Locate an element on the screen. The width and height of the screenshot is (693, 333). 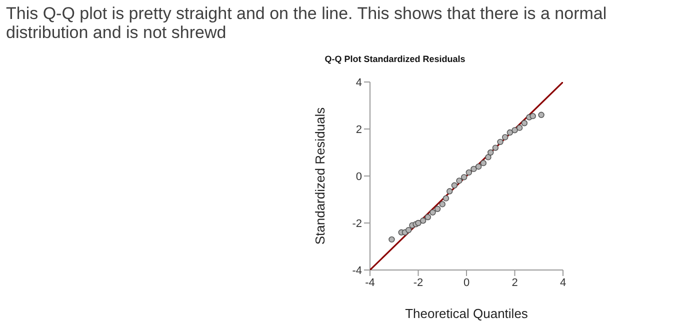
y-tick-label: 4 is located at coordinates (359, 82).